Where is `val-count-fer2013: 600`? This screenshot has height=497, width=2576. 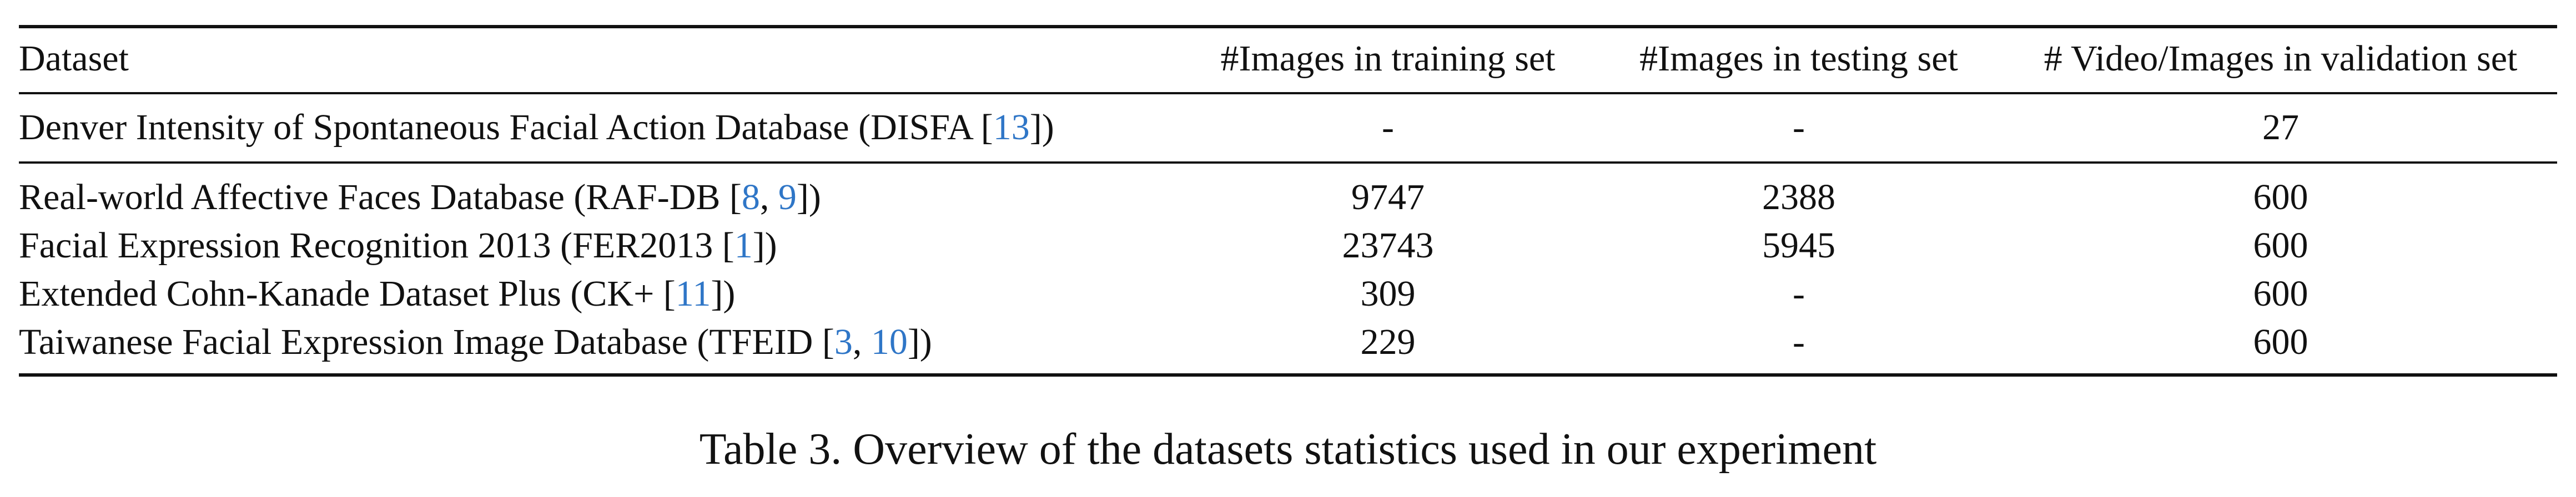 val-count-fer2013: 600 is located at coordinates (2280, 245).